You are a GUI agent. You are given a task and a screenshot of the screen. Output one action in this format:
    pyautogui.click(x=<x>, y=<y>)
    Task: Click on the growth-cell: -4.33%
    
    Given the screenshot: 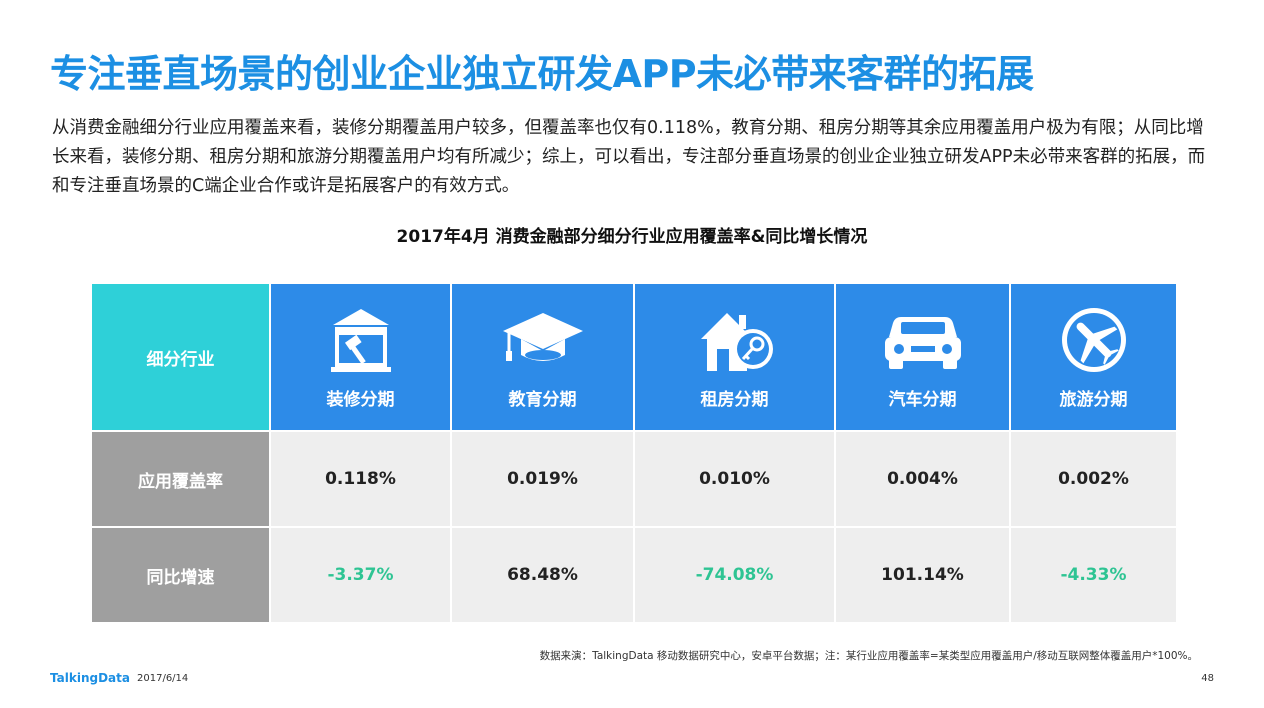 What is the action you would take?
    pyautogui.click(x=1093, y=575)
    